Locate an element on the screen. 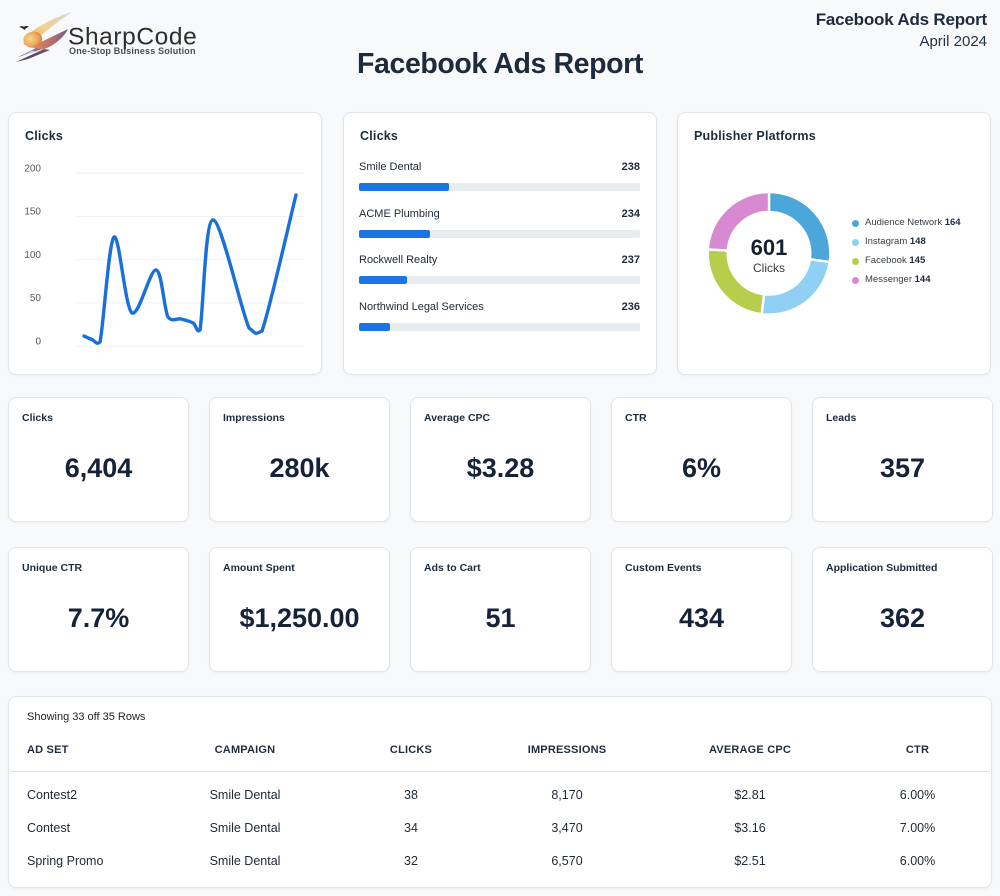  svg-text: 200 is located at coordinates (32, 169).